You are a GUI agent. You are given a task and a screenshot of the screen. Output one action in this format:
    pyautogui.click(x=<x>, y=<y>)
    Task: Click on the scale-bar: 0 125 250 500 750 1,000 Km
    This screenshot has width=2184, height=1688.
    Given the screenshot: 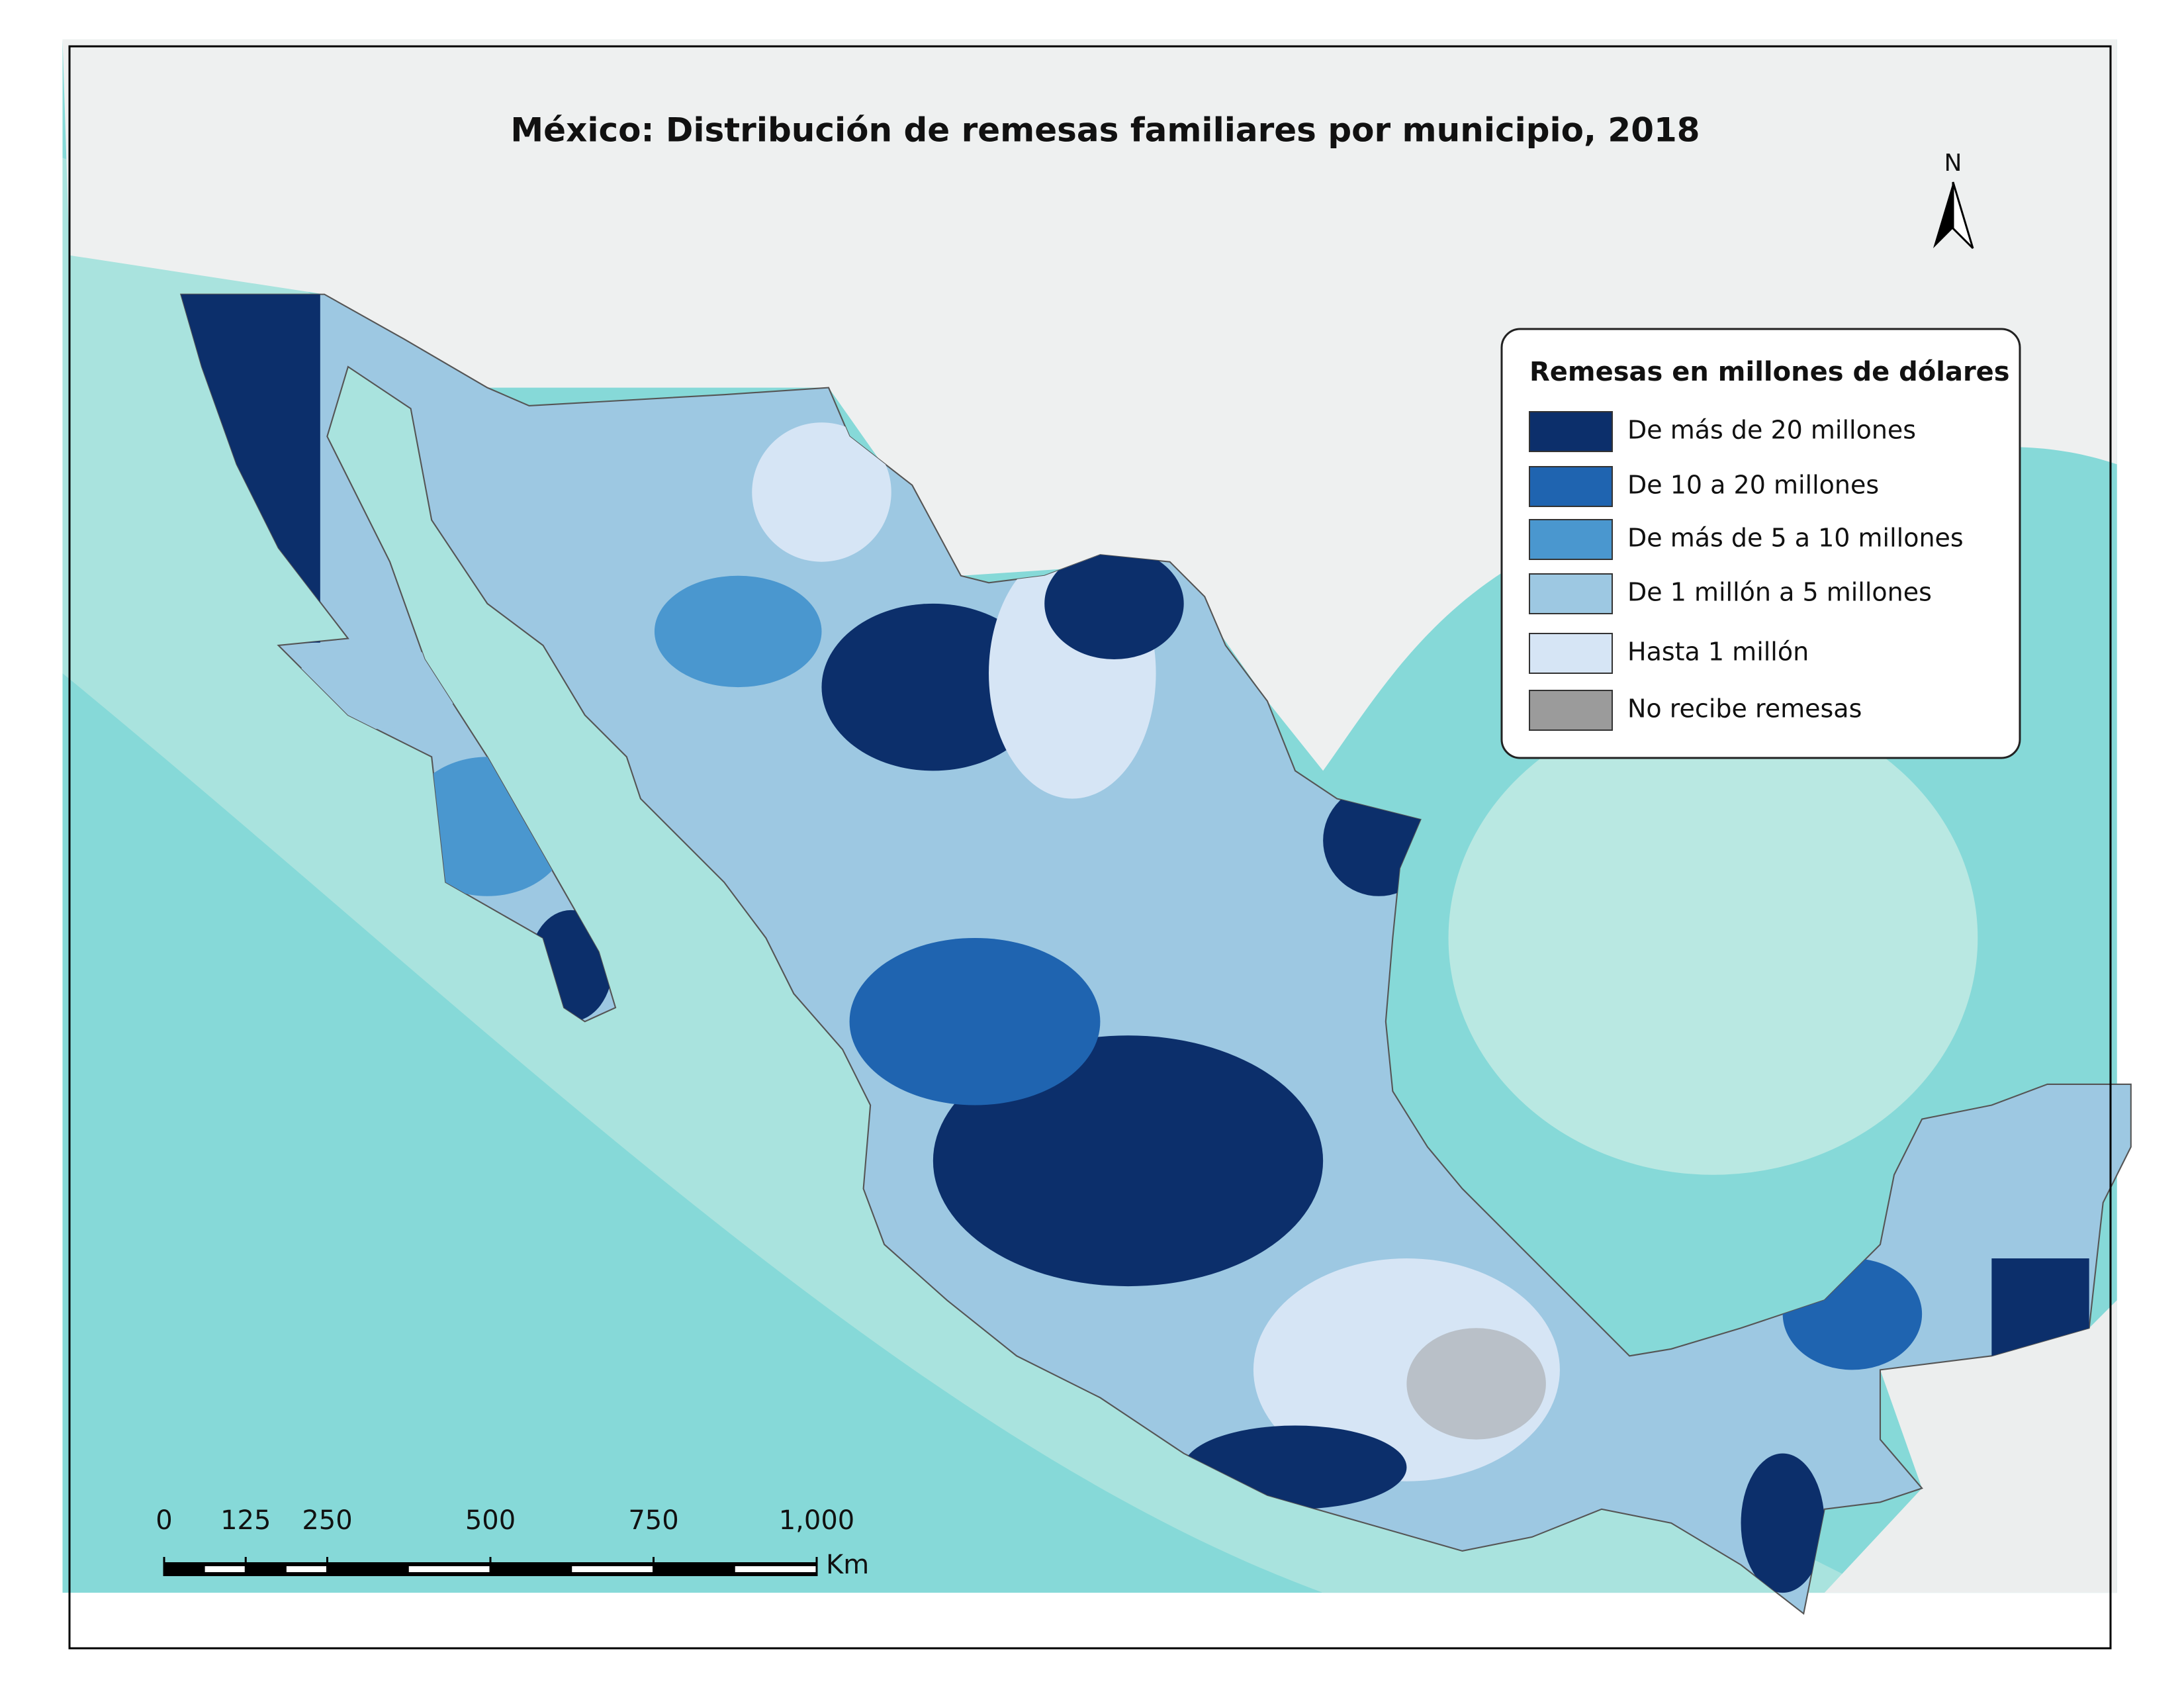 What is the action you would take?
    pyautogui.click(x=512, y=1542)
    